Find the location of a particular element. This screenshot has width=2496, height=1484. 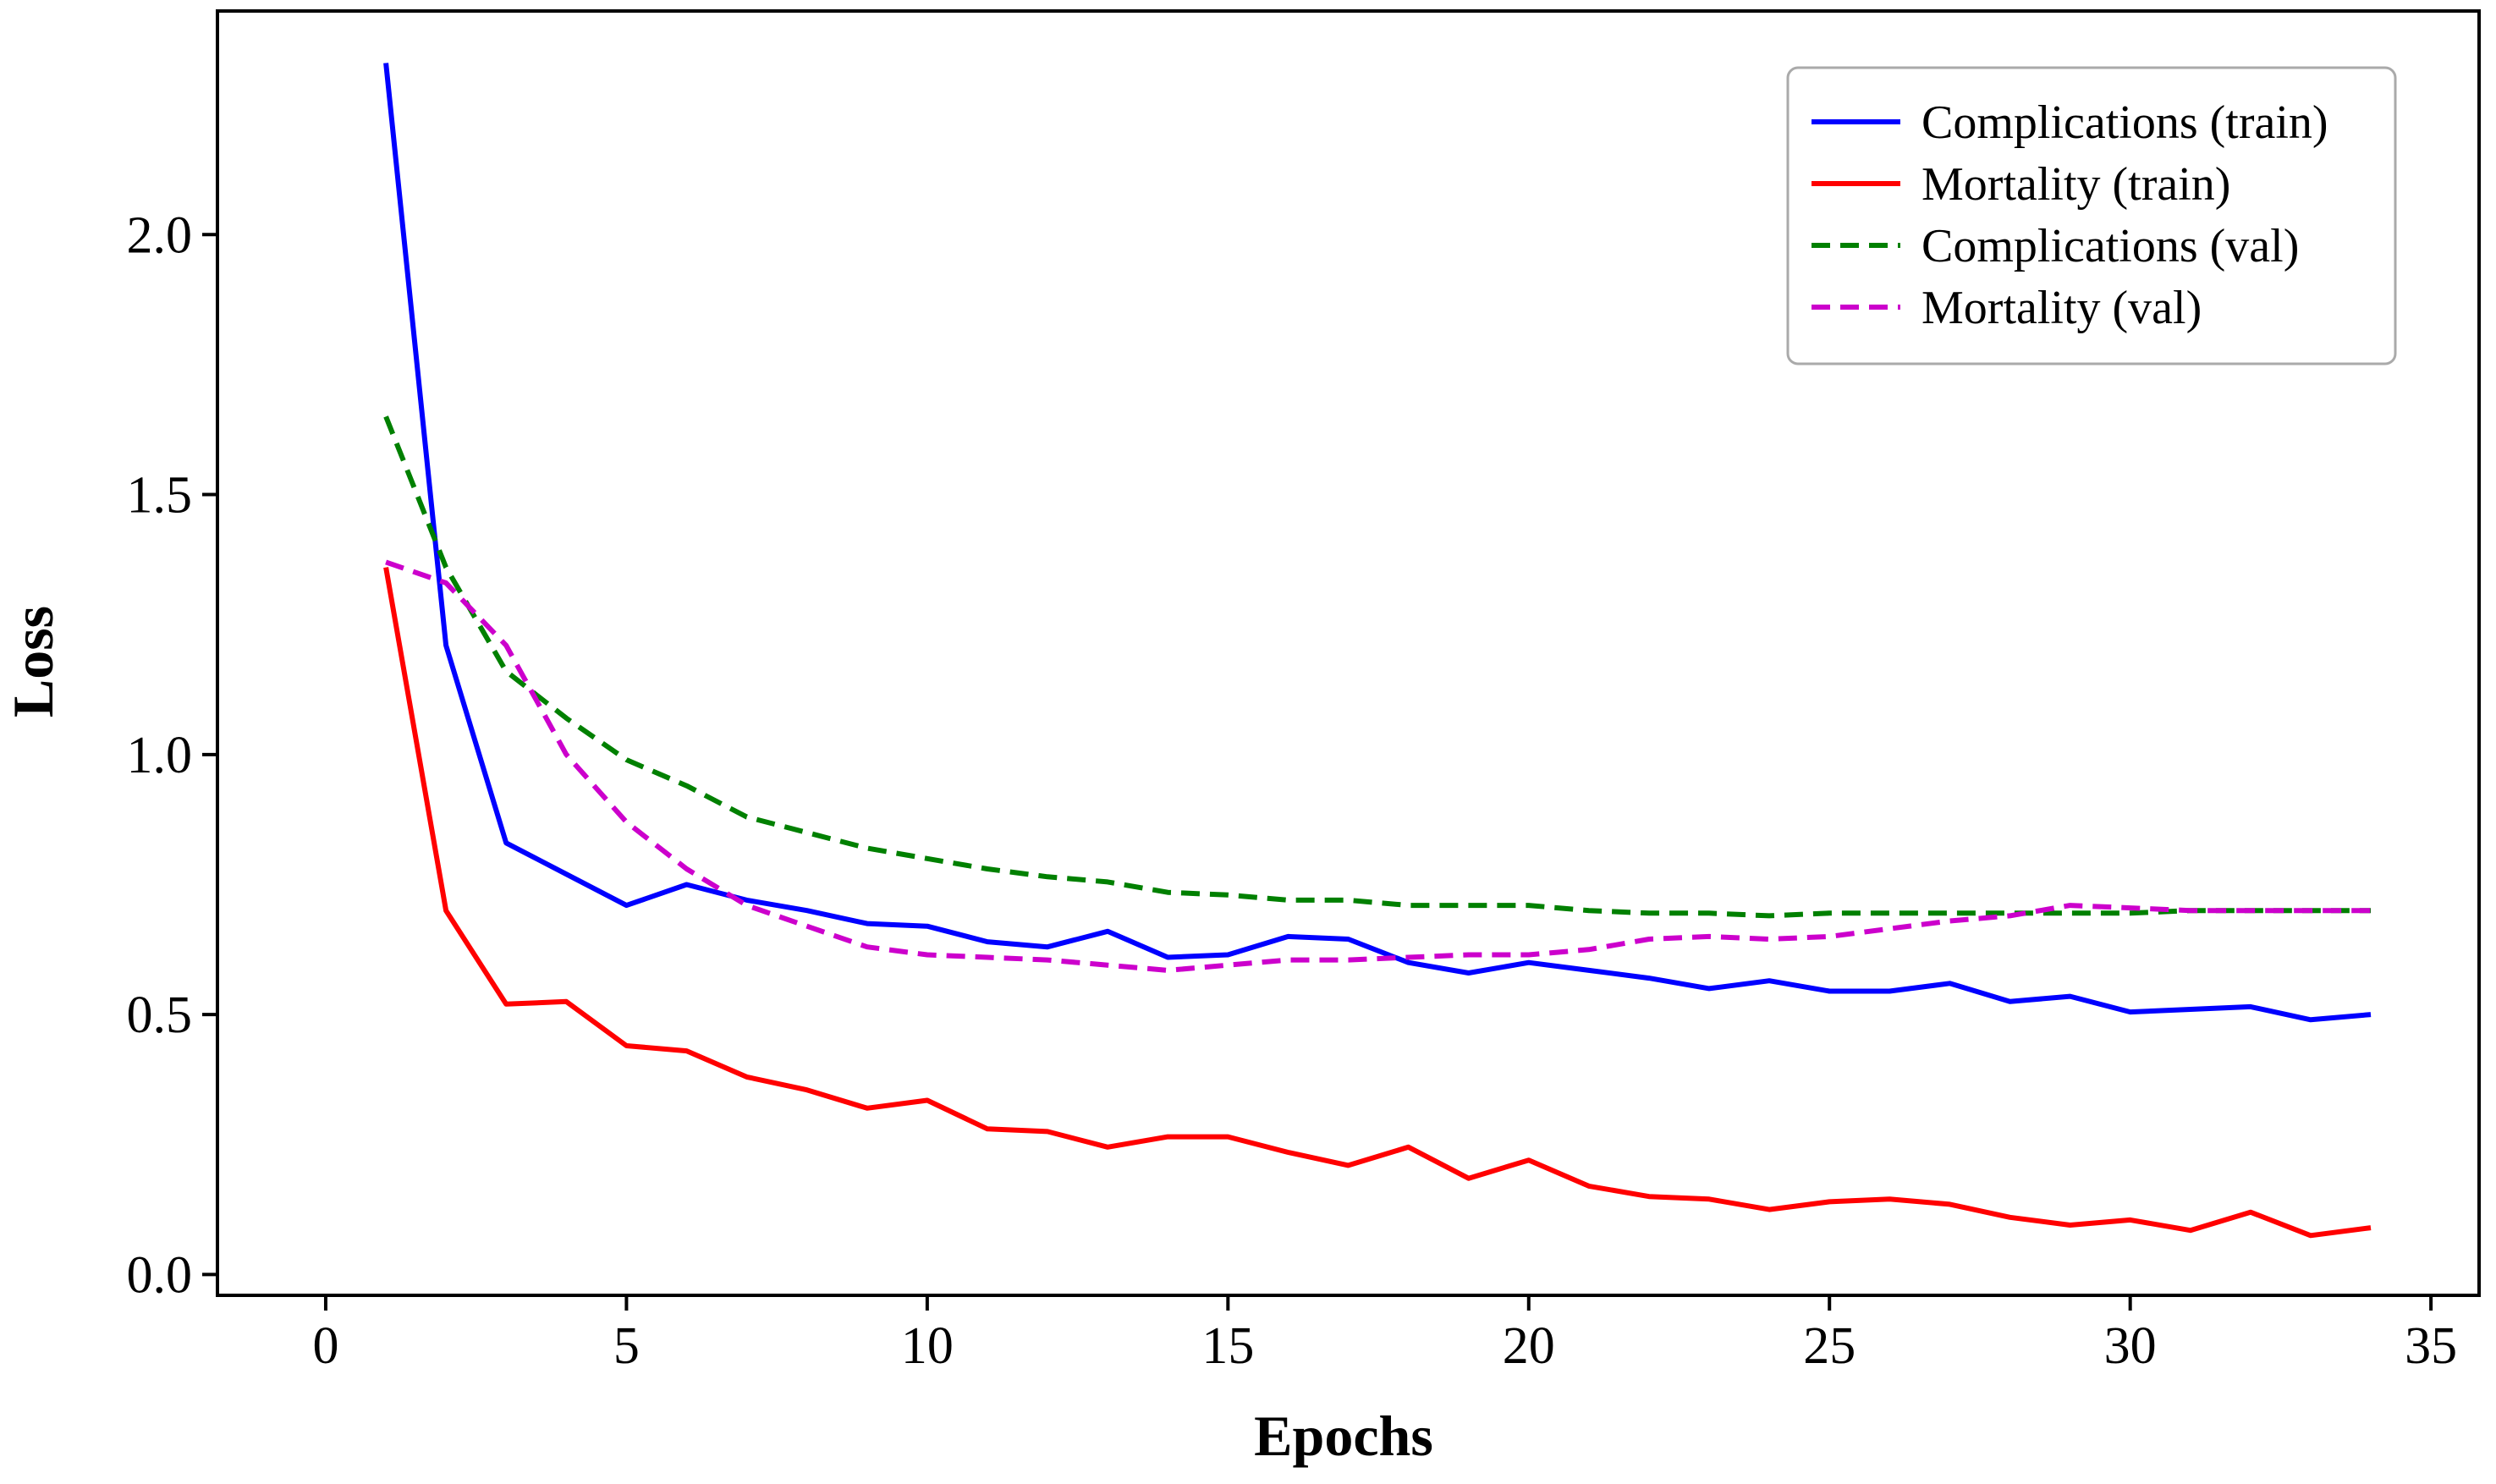

legend-label: Mortality (val) is located at coordinates (2061, 308).